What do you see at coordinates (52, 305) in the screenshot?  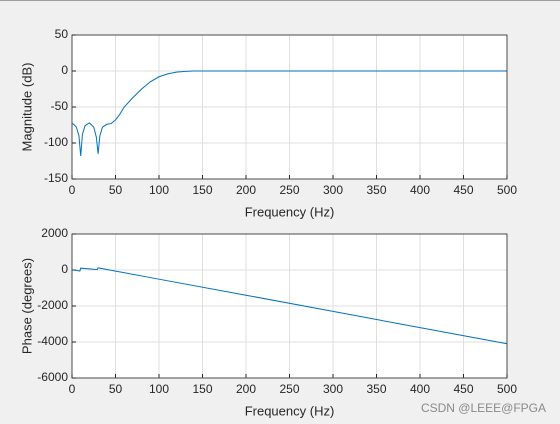 I see `y-tick-label: -2000` at bounding box center [52, 305].